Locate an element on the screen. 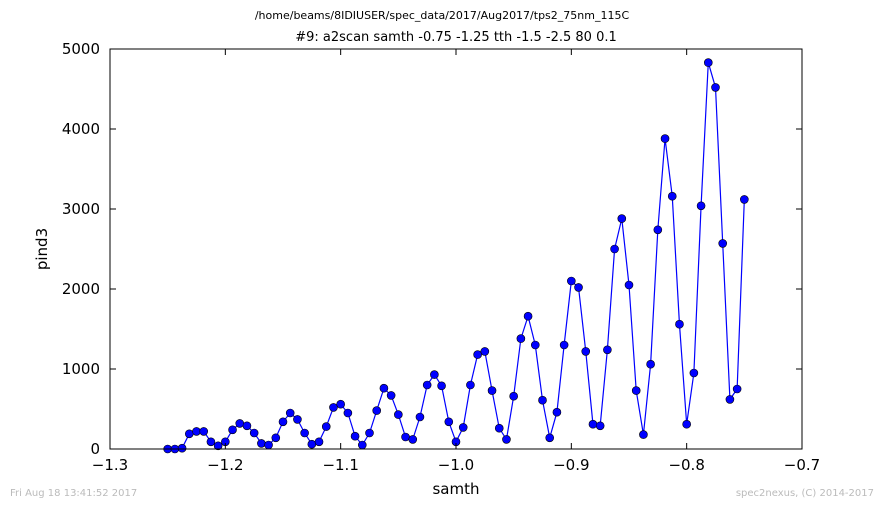 The width and height of the screenshot is (884, 509). timestamp-footer: Fri Aug 18 13:41:52 2017 is located at coordinates (74, 493).